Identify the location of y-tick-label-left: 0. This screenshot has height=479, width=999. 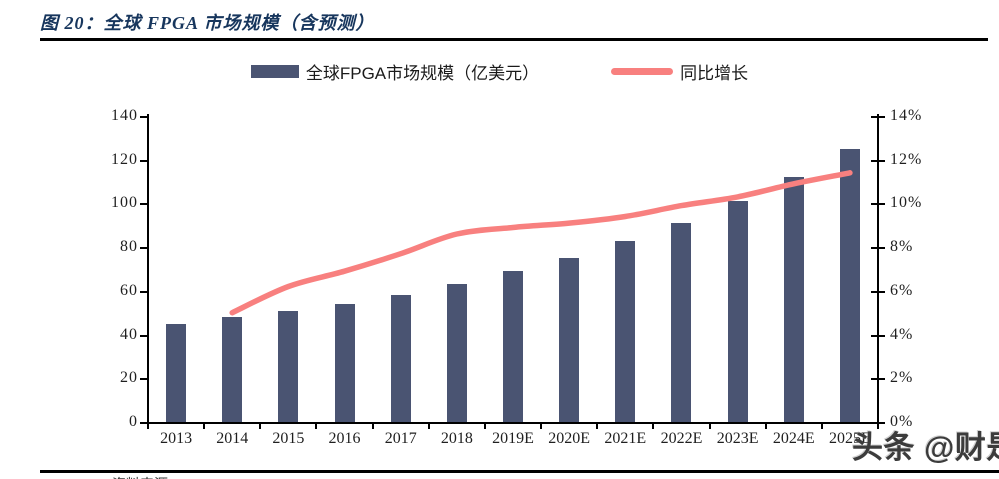
(133, 421).